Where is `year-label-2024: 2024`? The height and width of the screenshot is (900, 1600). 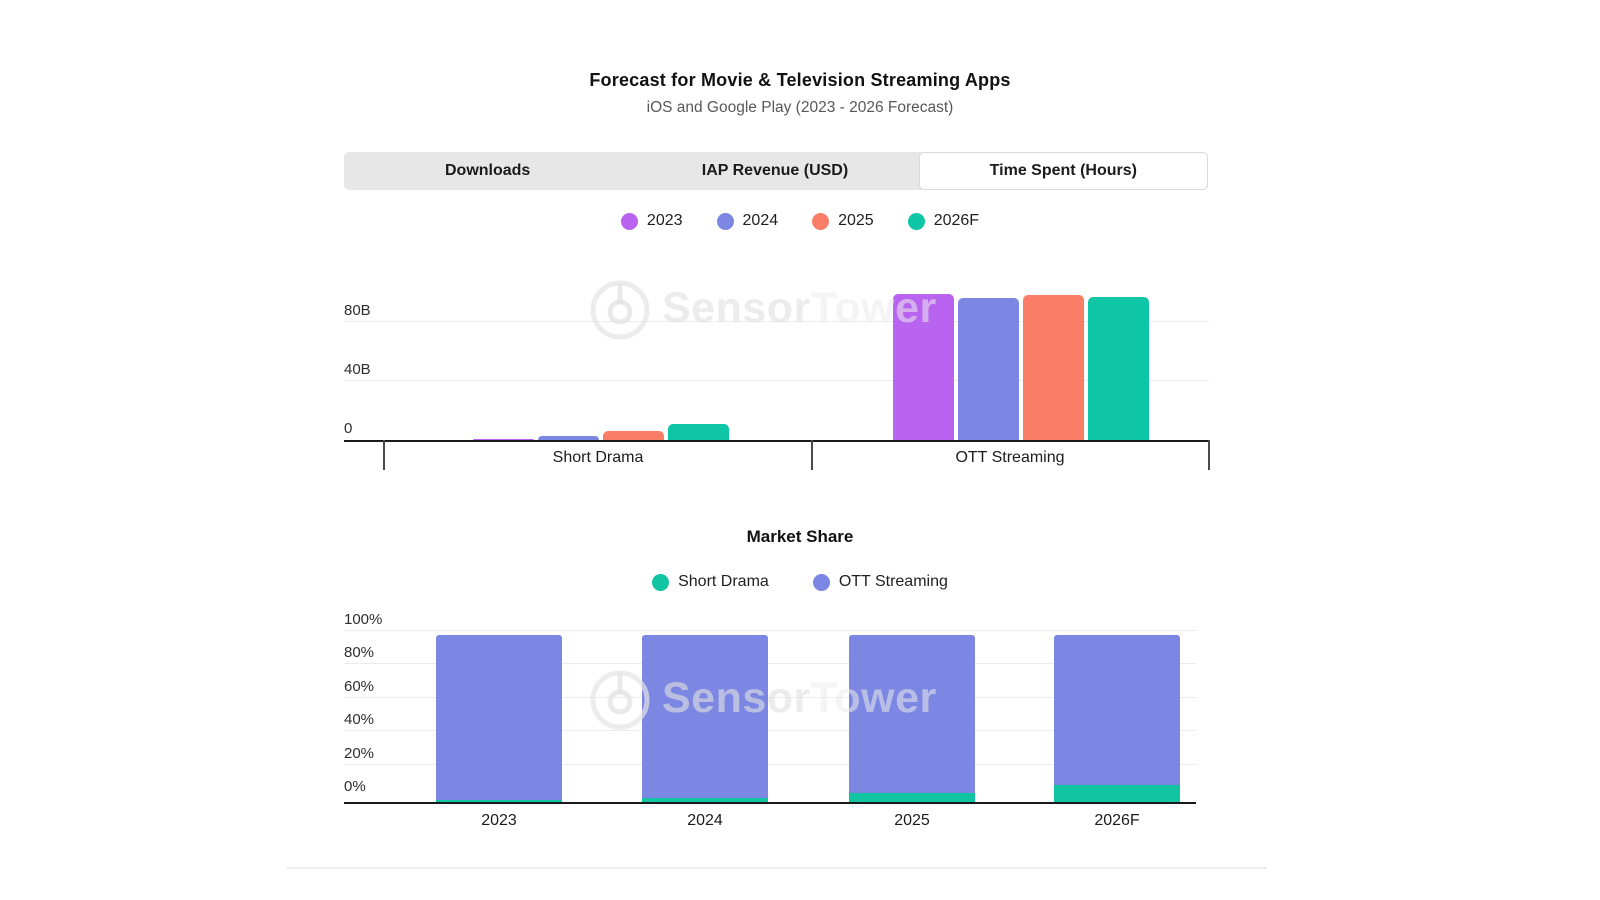
year-label-2024: 2024 is located at coordinates (705, 820).